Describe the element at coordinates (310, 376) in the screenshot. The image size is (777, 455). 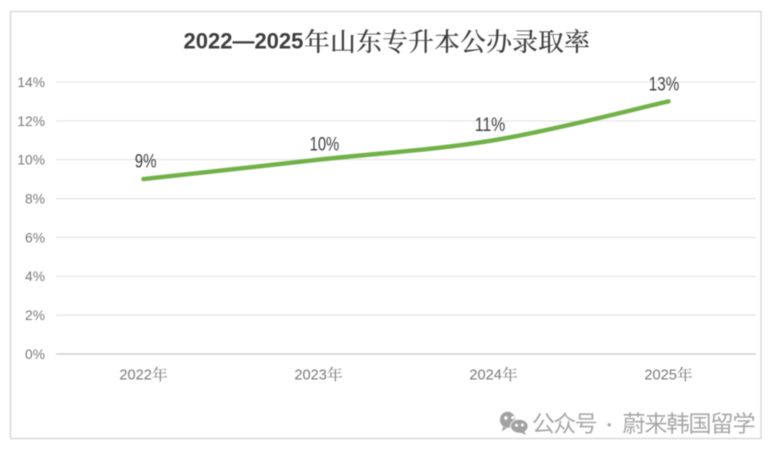
I see `svg-text: 2023` at that location.